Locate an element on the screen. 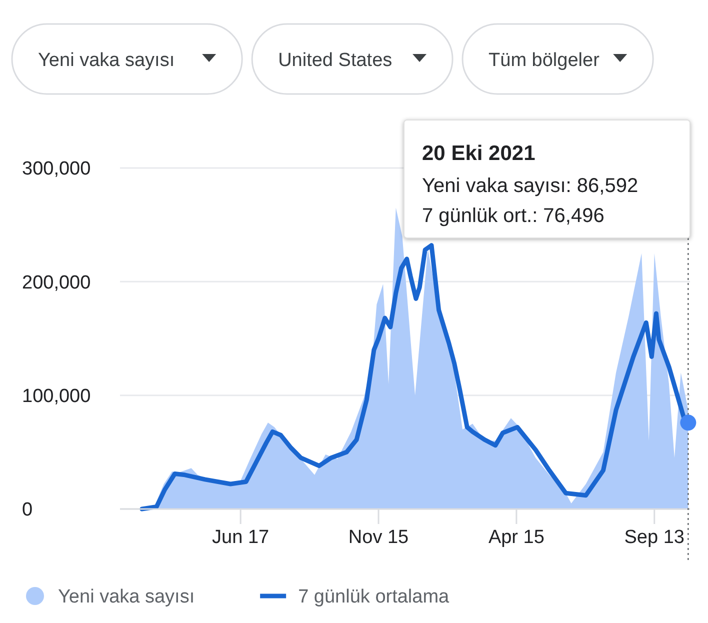  x-tick-label: Sep 13 is located at coordinates (654, 537).